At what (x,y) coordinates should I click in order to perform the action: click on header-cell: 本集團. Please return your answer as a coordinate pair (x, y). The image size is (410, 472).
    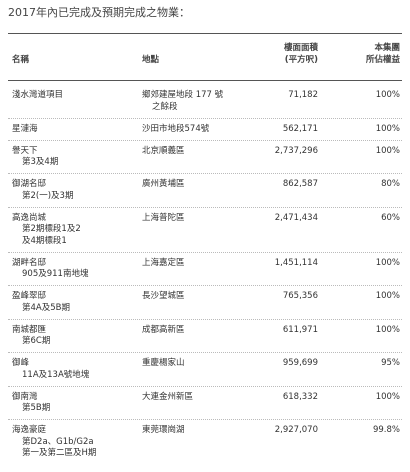
    Looking at the image, I should click on (387, 48).